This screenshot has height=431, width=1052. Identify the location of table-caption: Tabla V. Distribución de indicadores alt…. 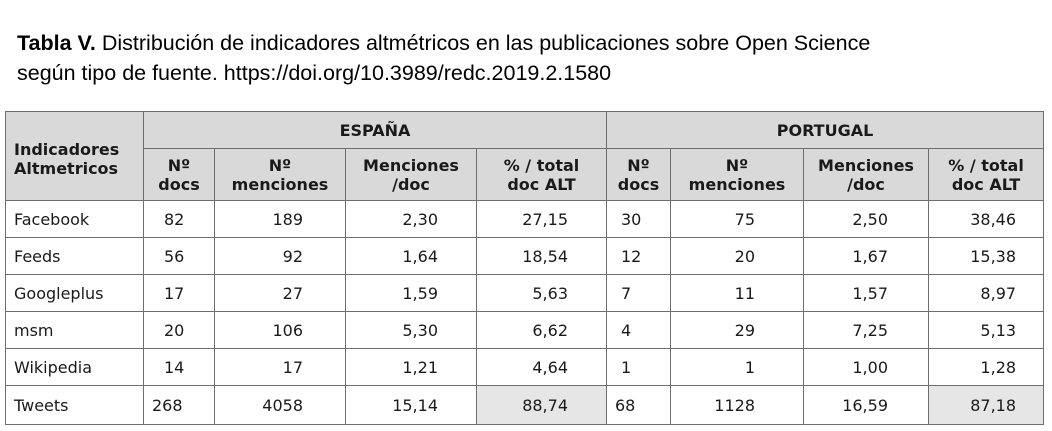
(522, 58).